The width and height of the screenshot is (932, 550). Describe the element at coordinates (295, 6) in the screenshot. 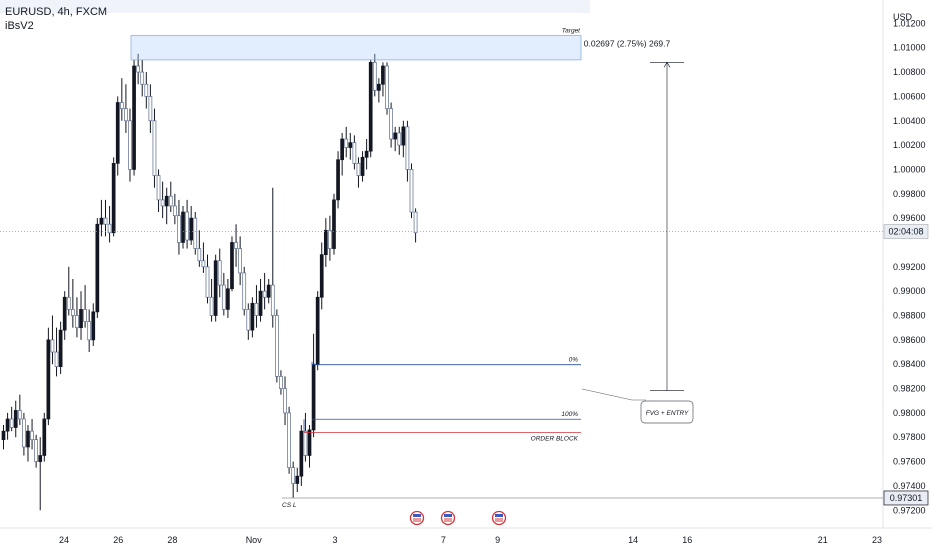

I see `top-band` at that location.